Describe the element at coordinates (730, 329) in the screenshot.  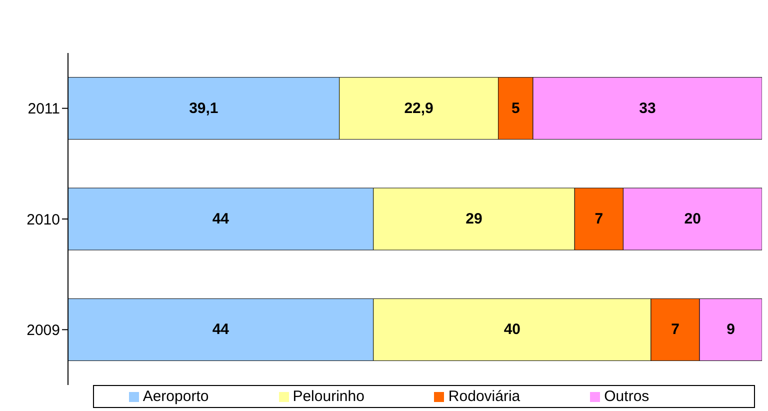
I see `data-label: 9` at that location.